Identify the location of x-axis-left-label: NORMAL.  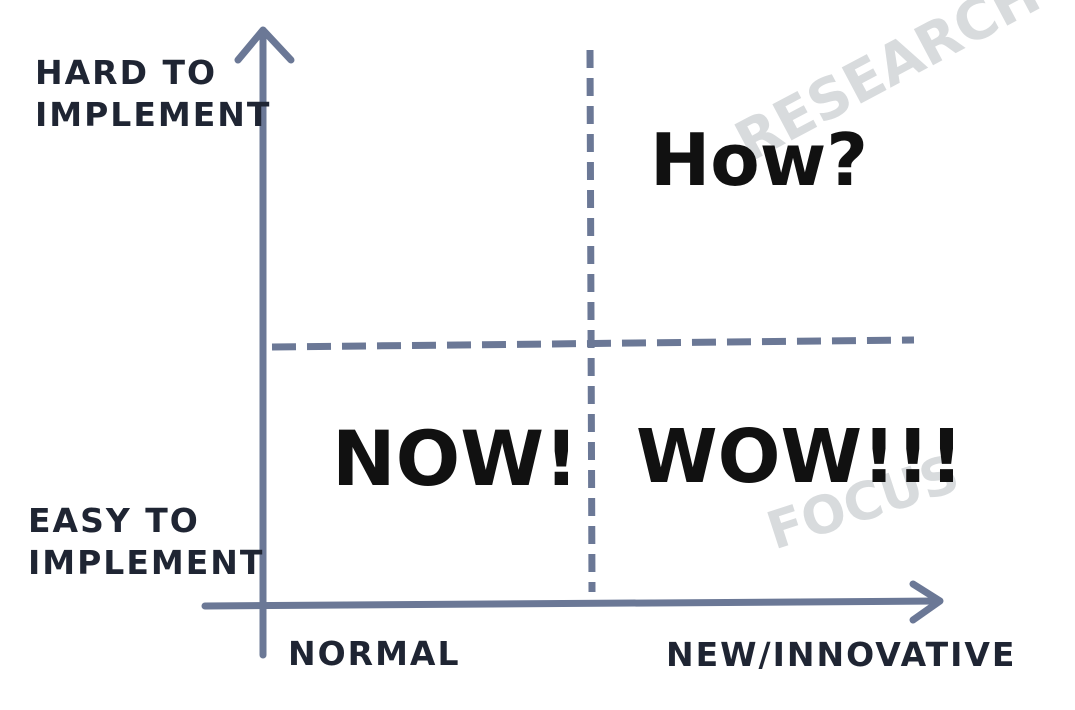
(374, 653).